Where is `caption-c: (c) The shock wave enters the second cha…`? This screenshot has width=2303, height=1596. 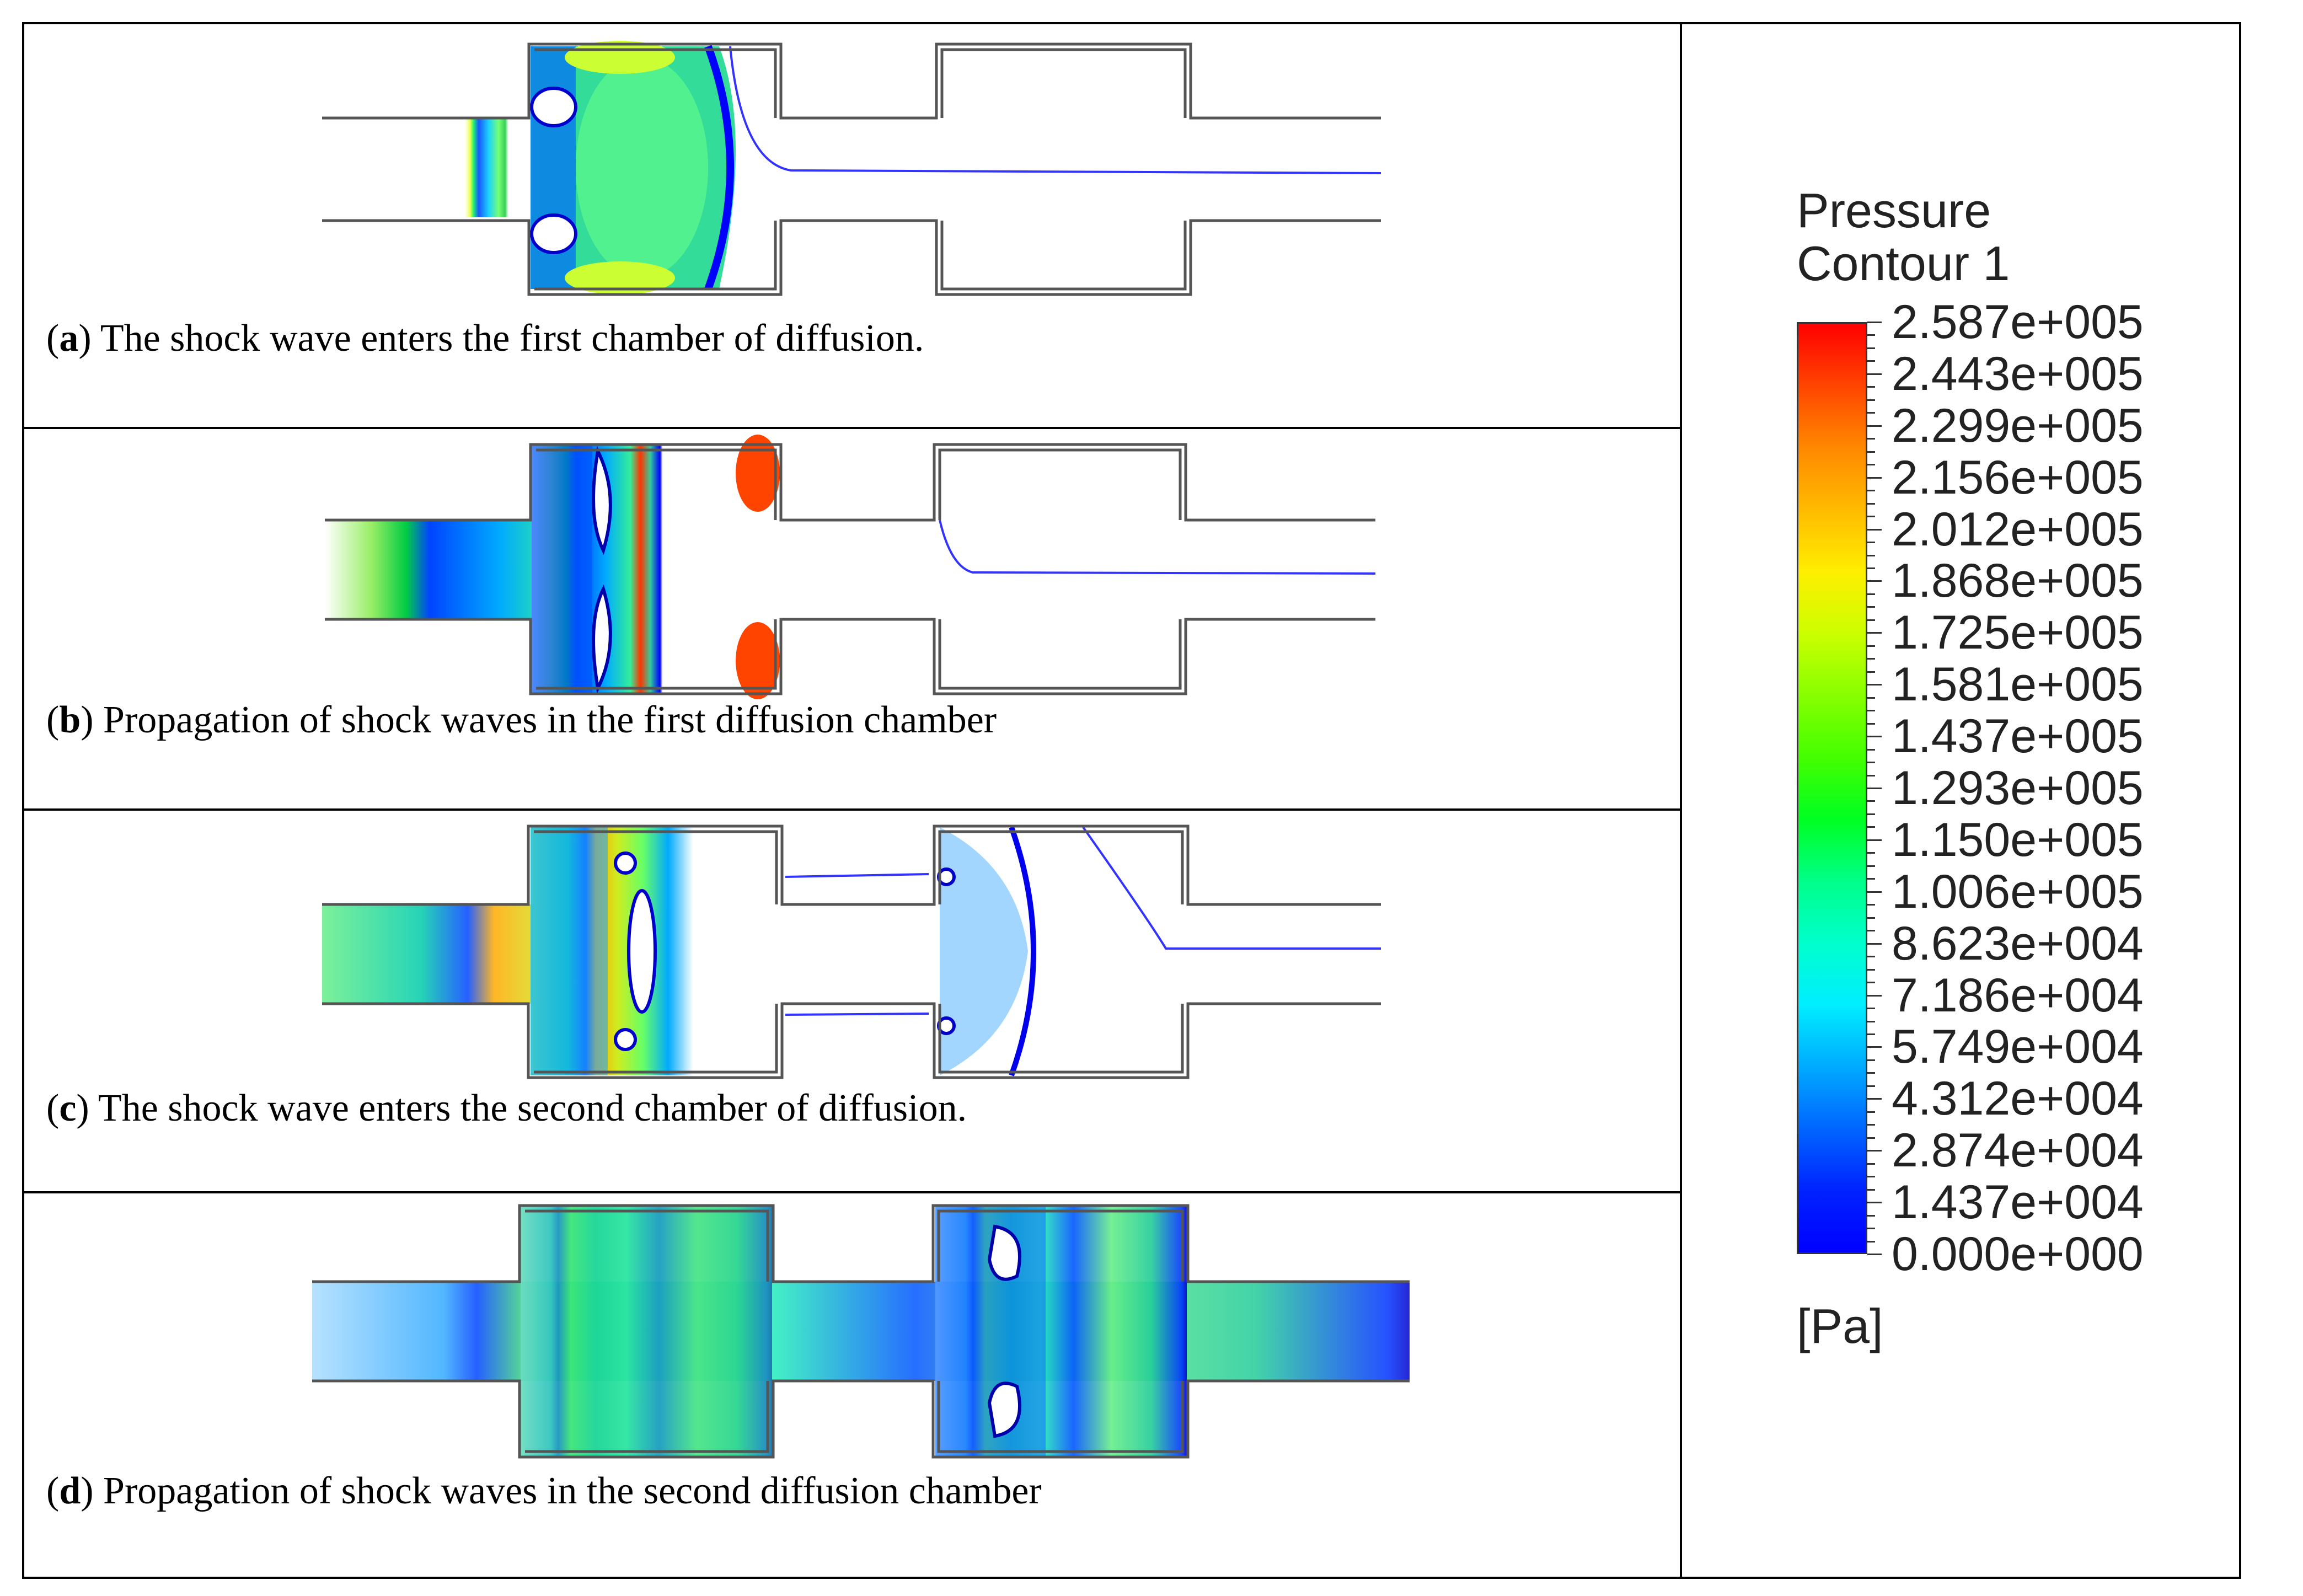
caption-c: (c) The shock wave enters the second cha… is located at coordinates (506, 1108).